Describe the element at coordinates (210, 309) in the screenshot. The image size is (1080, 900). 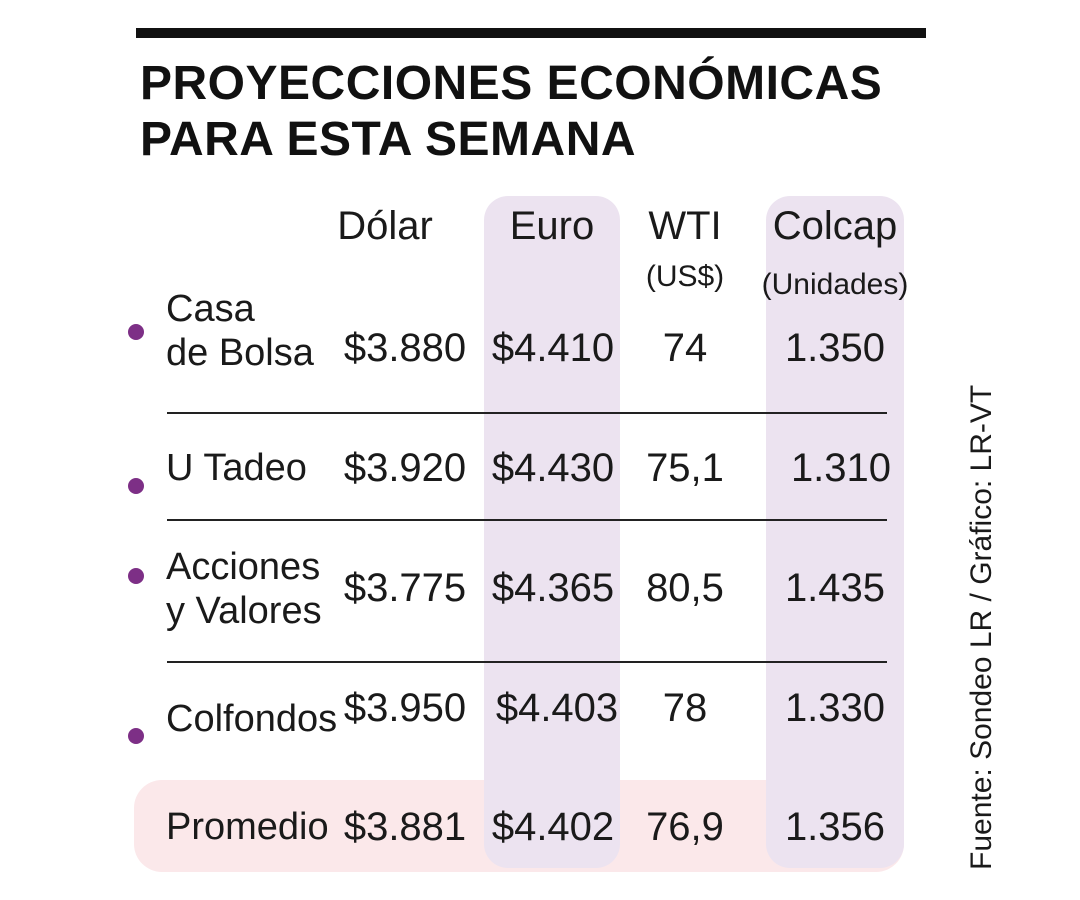
I see `row-label-line: Casa` at that location.